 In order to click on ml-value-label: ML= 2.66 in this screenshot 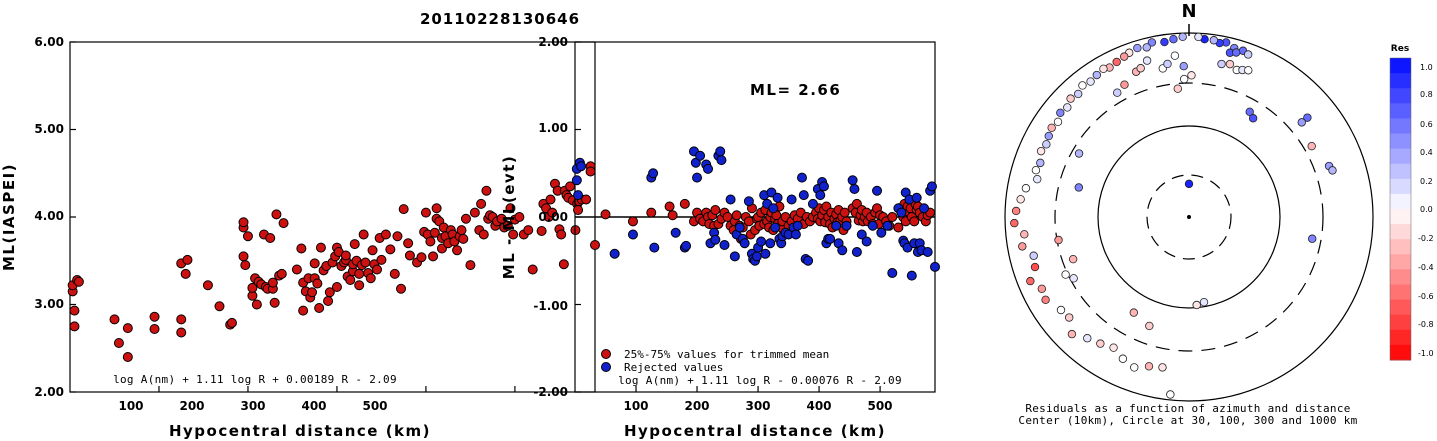, I will do `click(795, 90)`.